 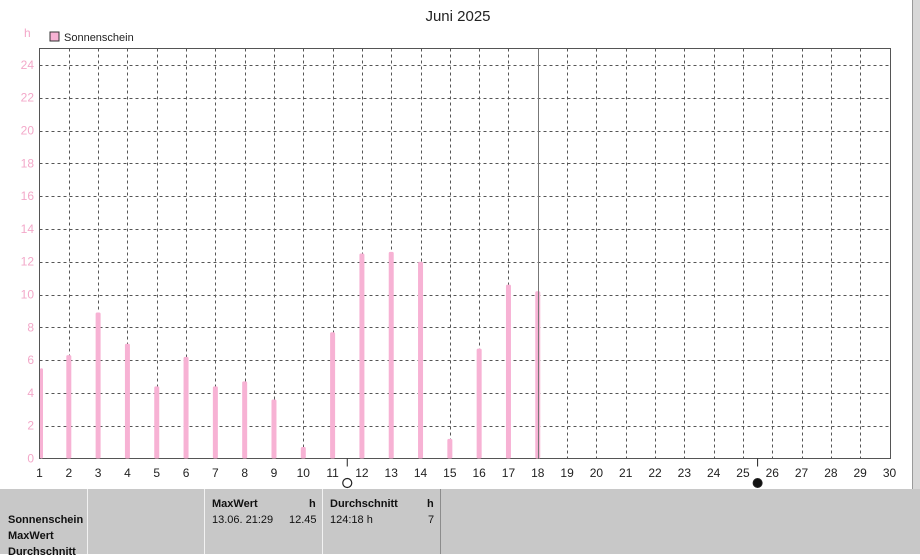 I want to click on filled-circle-marker, so click(x=757, y=483).